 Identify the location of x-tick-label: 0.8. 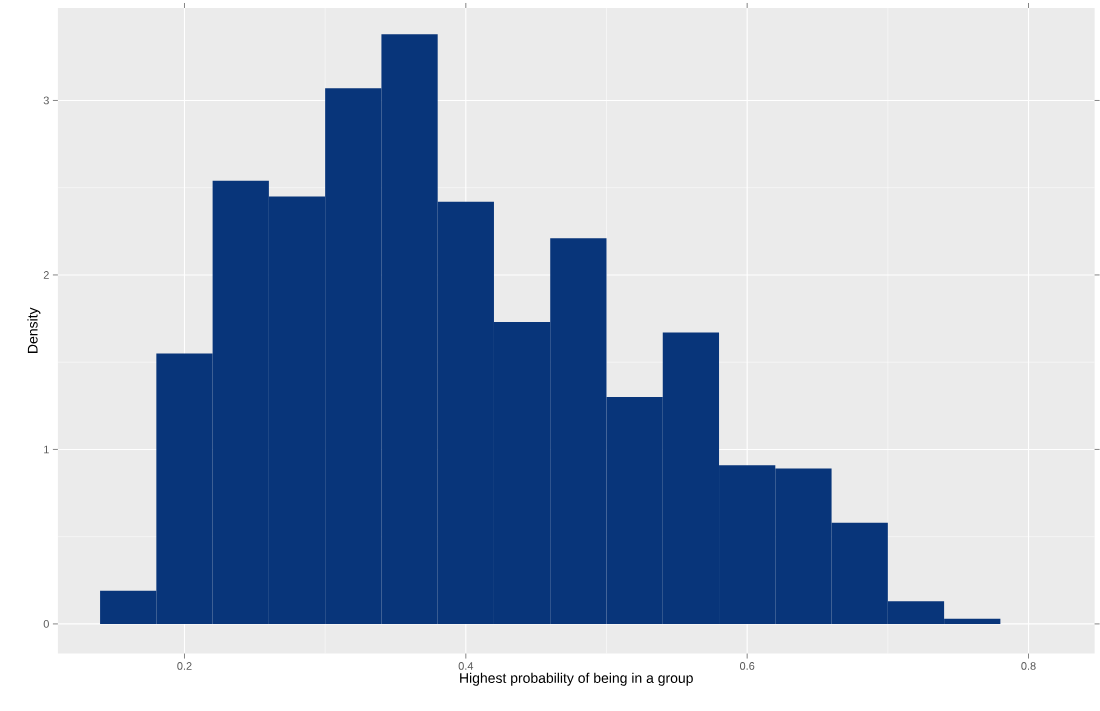
(1028, 665).